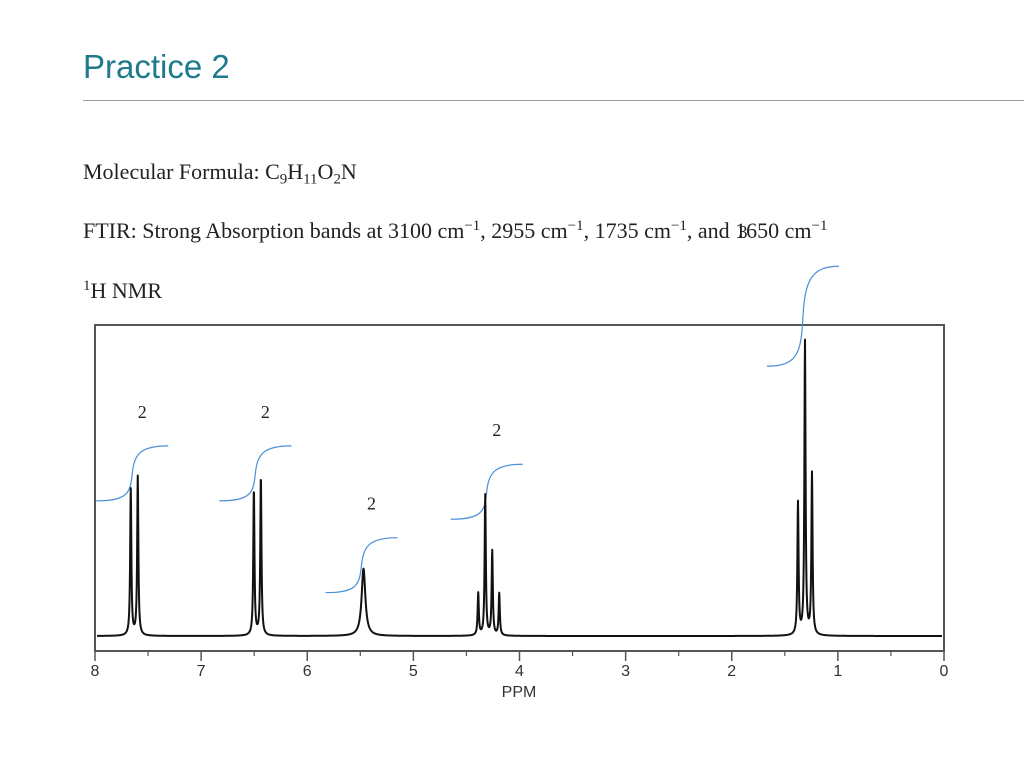  I want to click on formula-subscript: 2, so click(337, 179).